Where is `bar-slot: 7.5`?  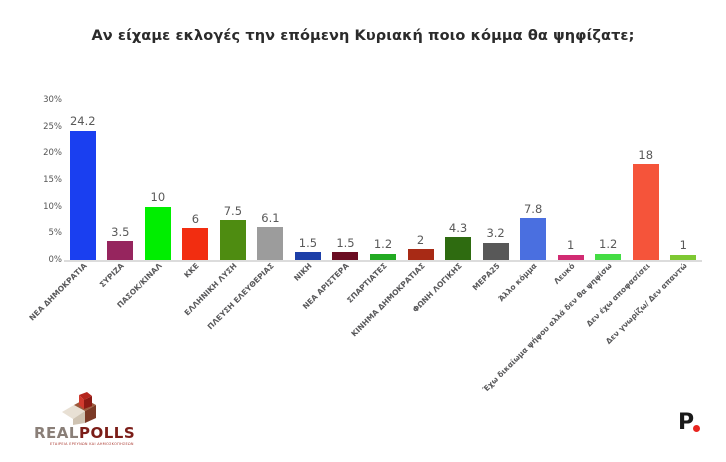
bar-slot: 7.5 is located at coordinates (233, 180).